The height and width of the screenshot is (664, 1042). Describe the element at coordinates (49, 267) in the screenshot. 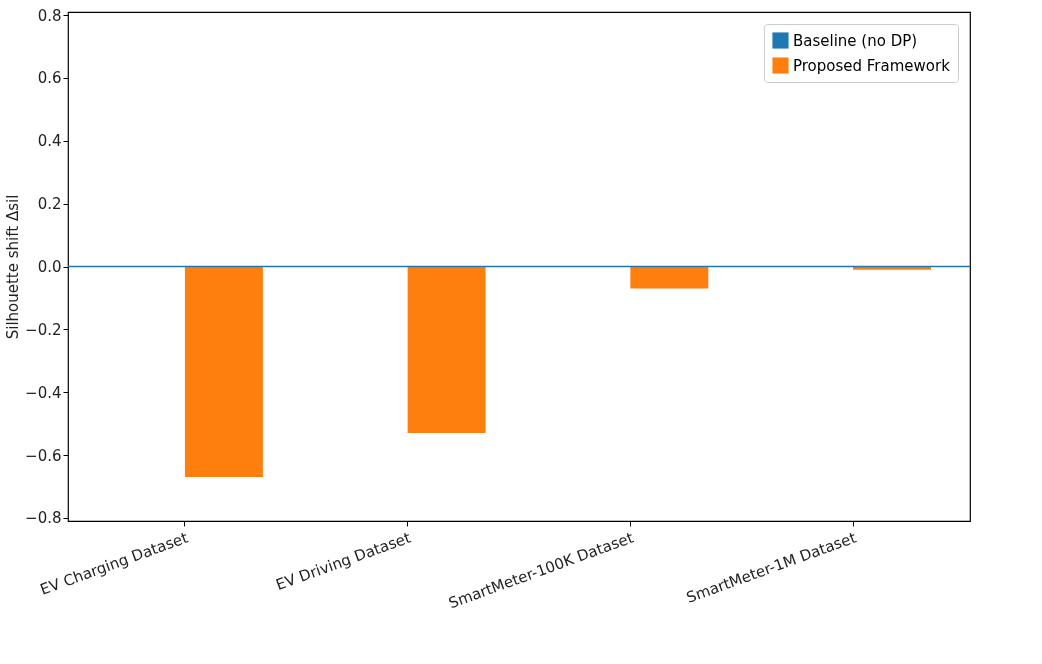

I see `y-tick-label: 0.0` at that location.